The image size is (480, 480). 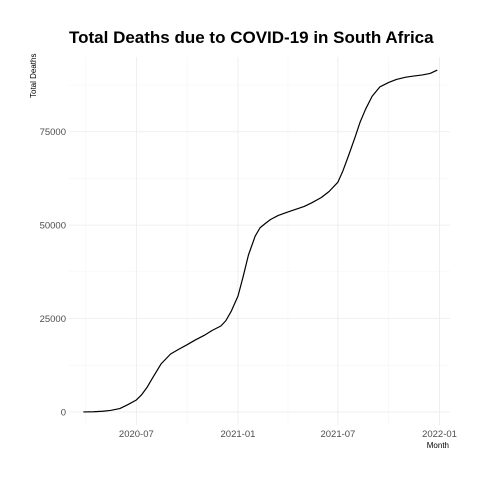 What do you see at coordinates (63, 412) in the screenshot?
I see `y-tick-label: 0` at bounding box center [63, 412].